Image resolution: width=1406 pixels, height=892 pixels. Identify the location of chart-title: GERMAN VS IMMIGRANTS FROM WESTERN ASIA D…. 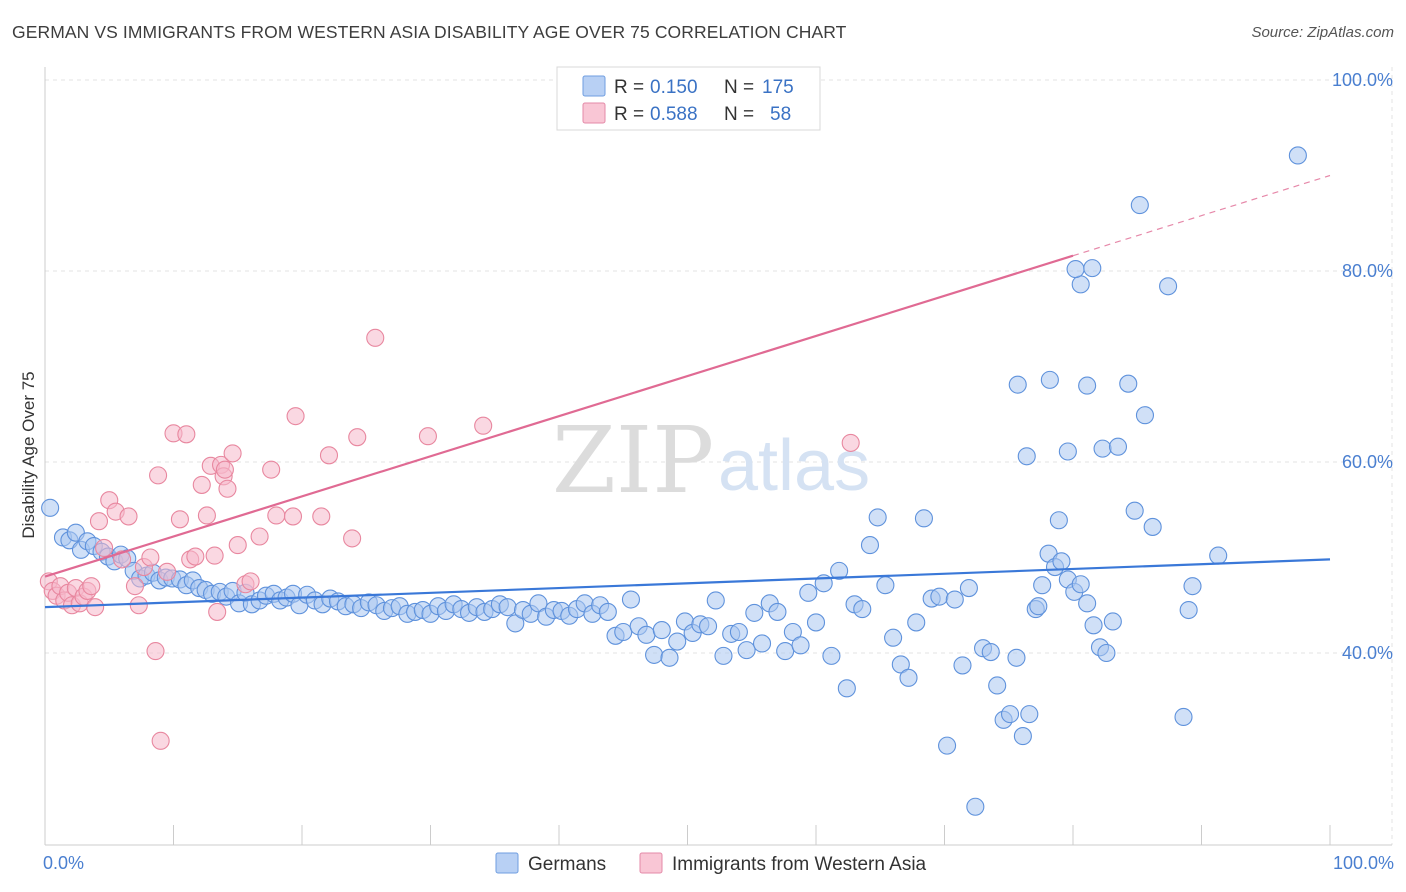
(429, 32).